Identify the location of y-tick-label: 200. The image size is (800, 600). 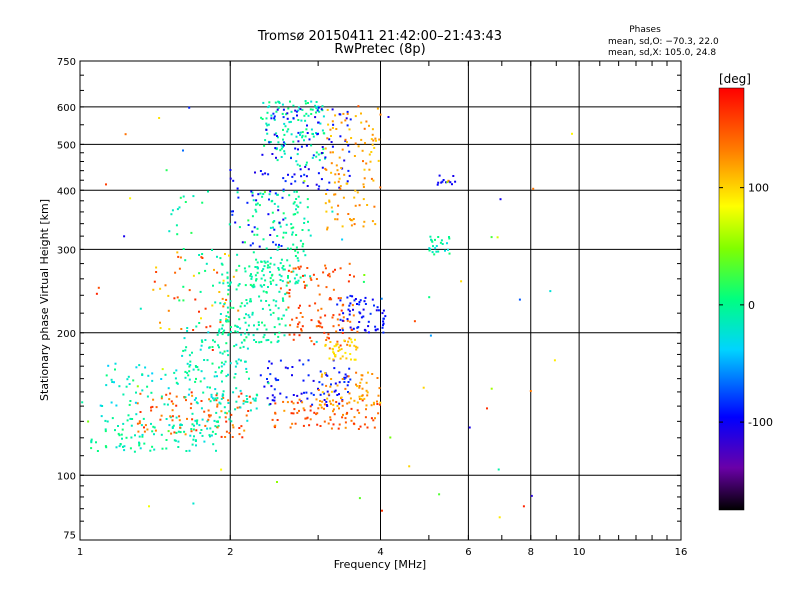
(66, 334).